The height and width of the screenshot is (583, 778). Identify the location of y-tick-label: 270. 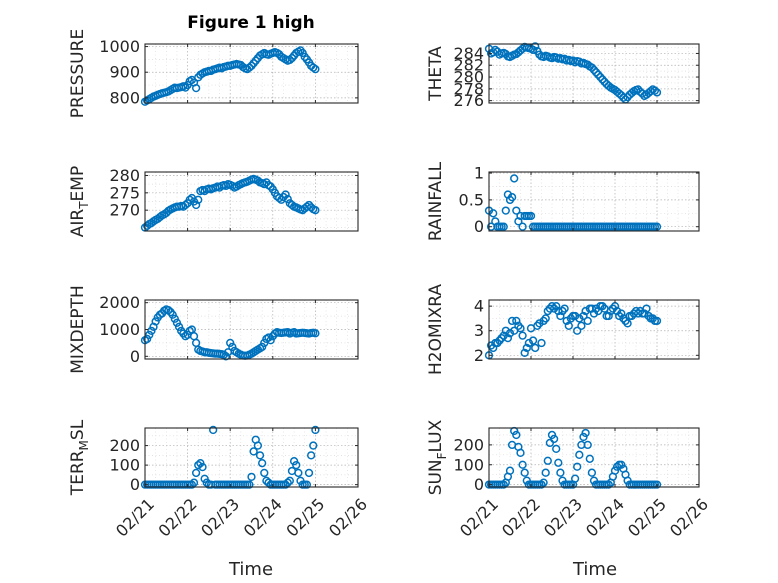
(124, 210).